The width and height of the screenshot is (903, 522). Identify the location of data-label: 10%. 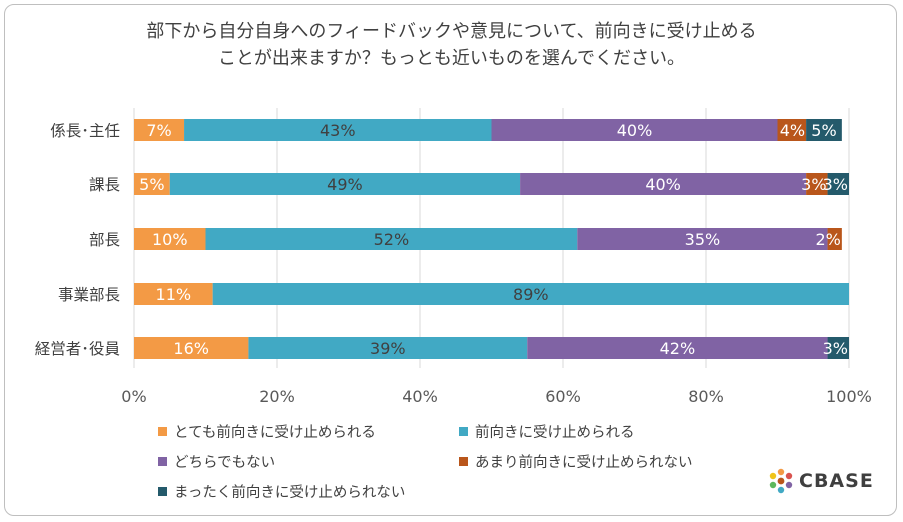
(170, 239).